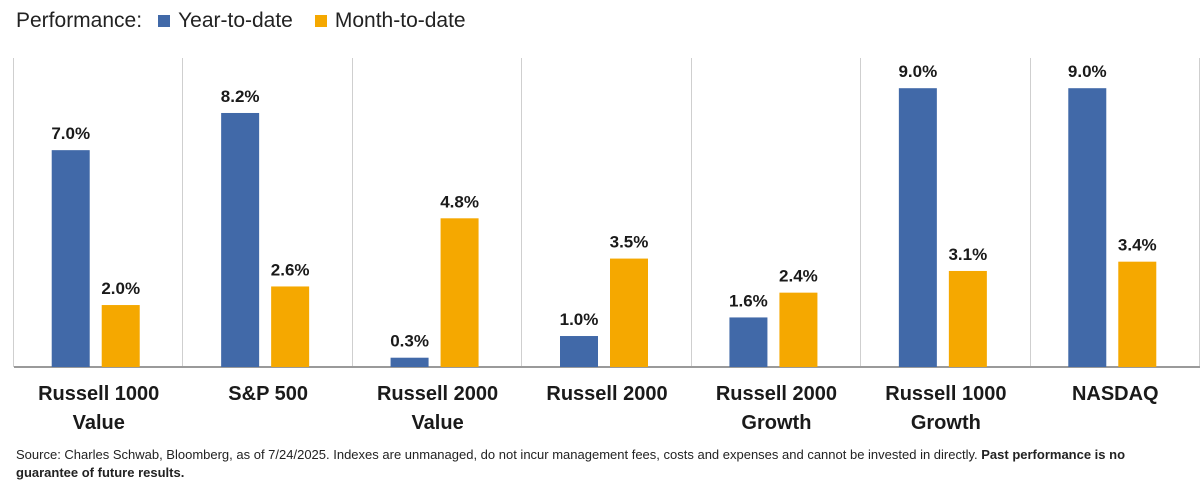  I want to click on data-label-ytd-4: 1.6%, so click(748, 300).